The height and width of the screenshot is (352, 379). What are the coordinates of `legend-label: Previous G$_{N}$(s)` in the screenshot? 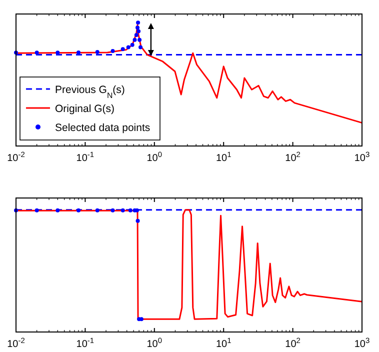 It's located at (90, 92).